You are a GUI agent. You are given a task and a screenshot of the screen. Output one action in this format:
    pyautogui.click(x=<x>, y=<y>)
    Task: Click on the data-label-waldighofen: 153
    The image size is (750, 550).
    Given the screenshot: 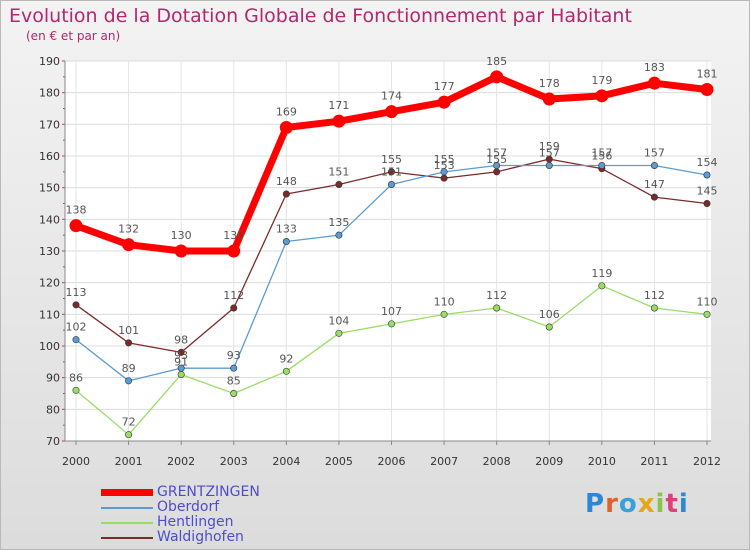 What is the action you would take?
    pyautogui.click(x=444, y=165)
    